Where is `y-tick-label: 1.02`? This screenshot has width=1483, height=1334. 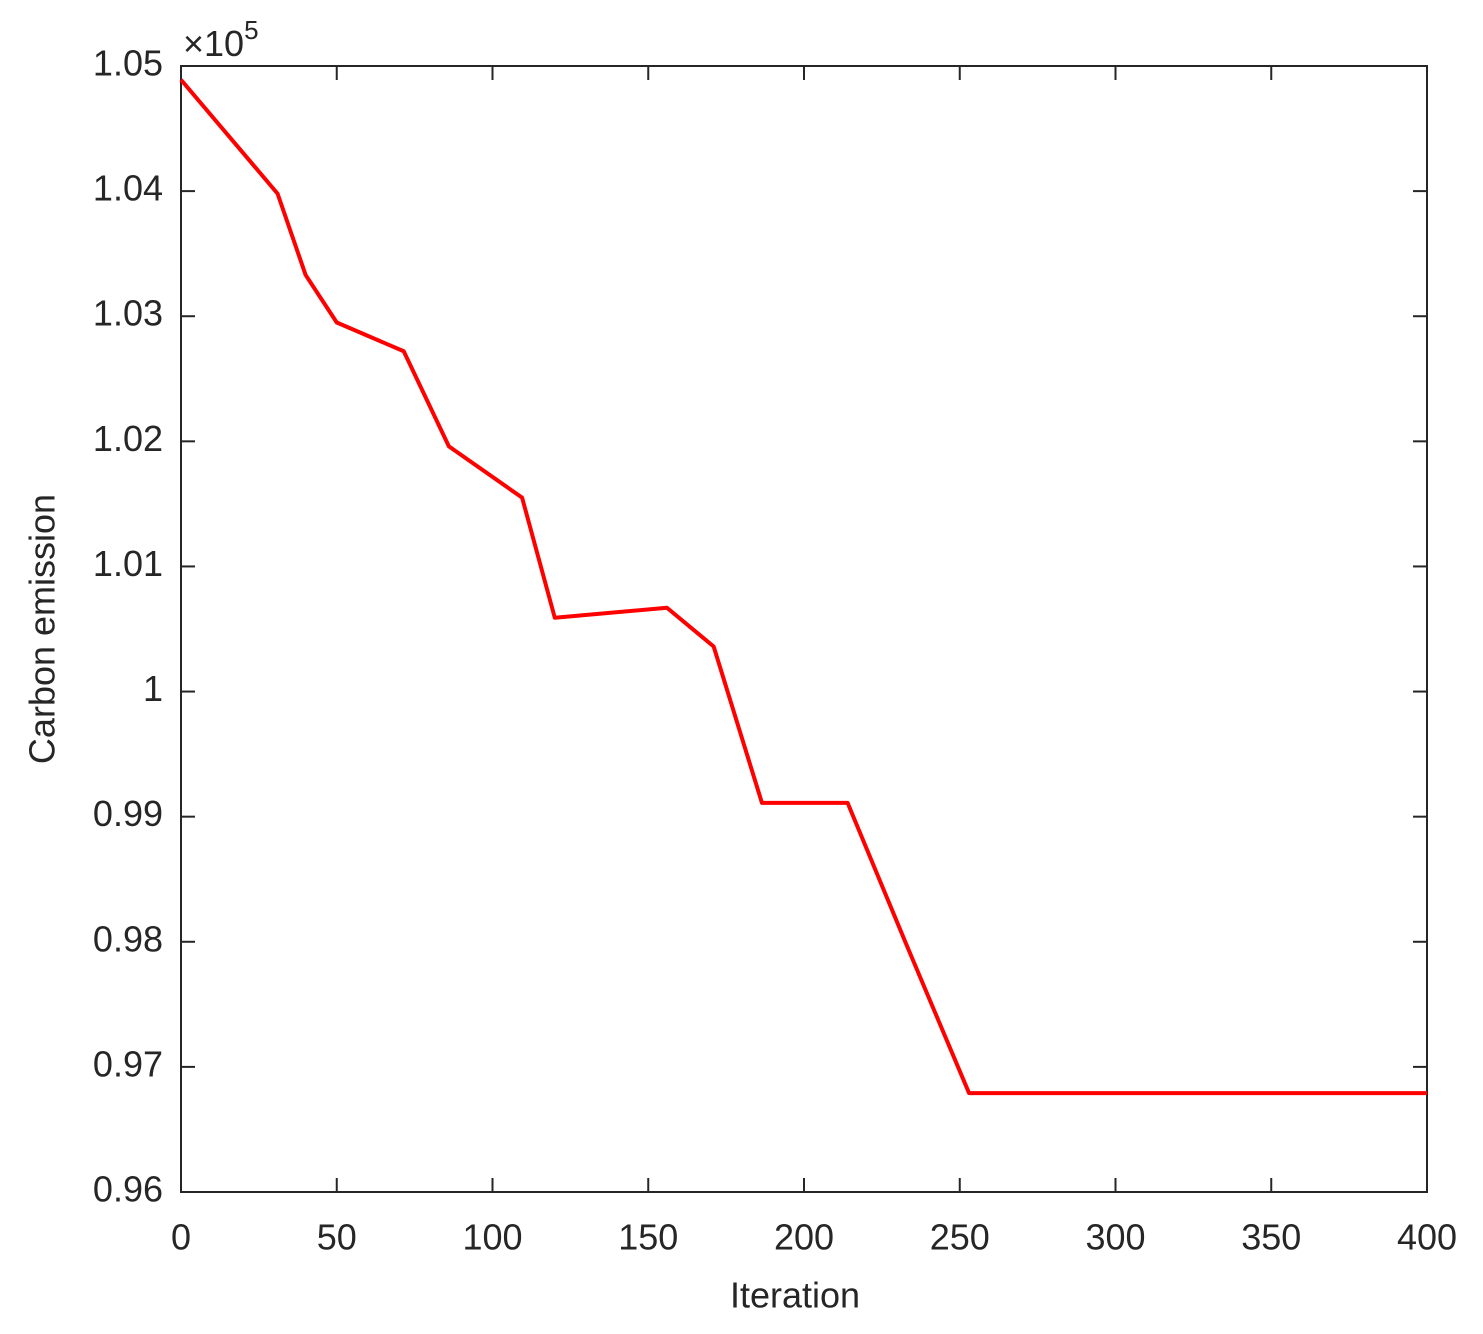 y-tick-label: 1.02 is located at coordinates (128, 438).